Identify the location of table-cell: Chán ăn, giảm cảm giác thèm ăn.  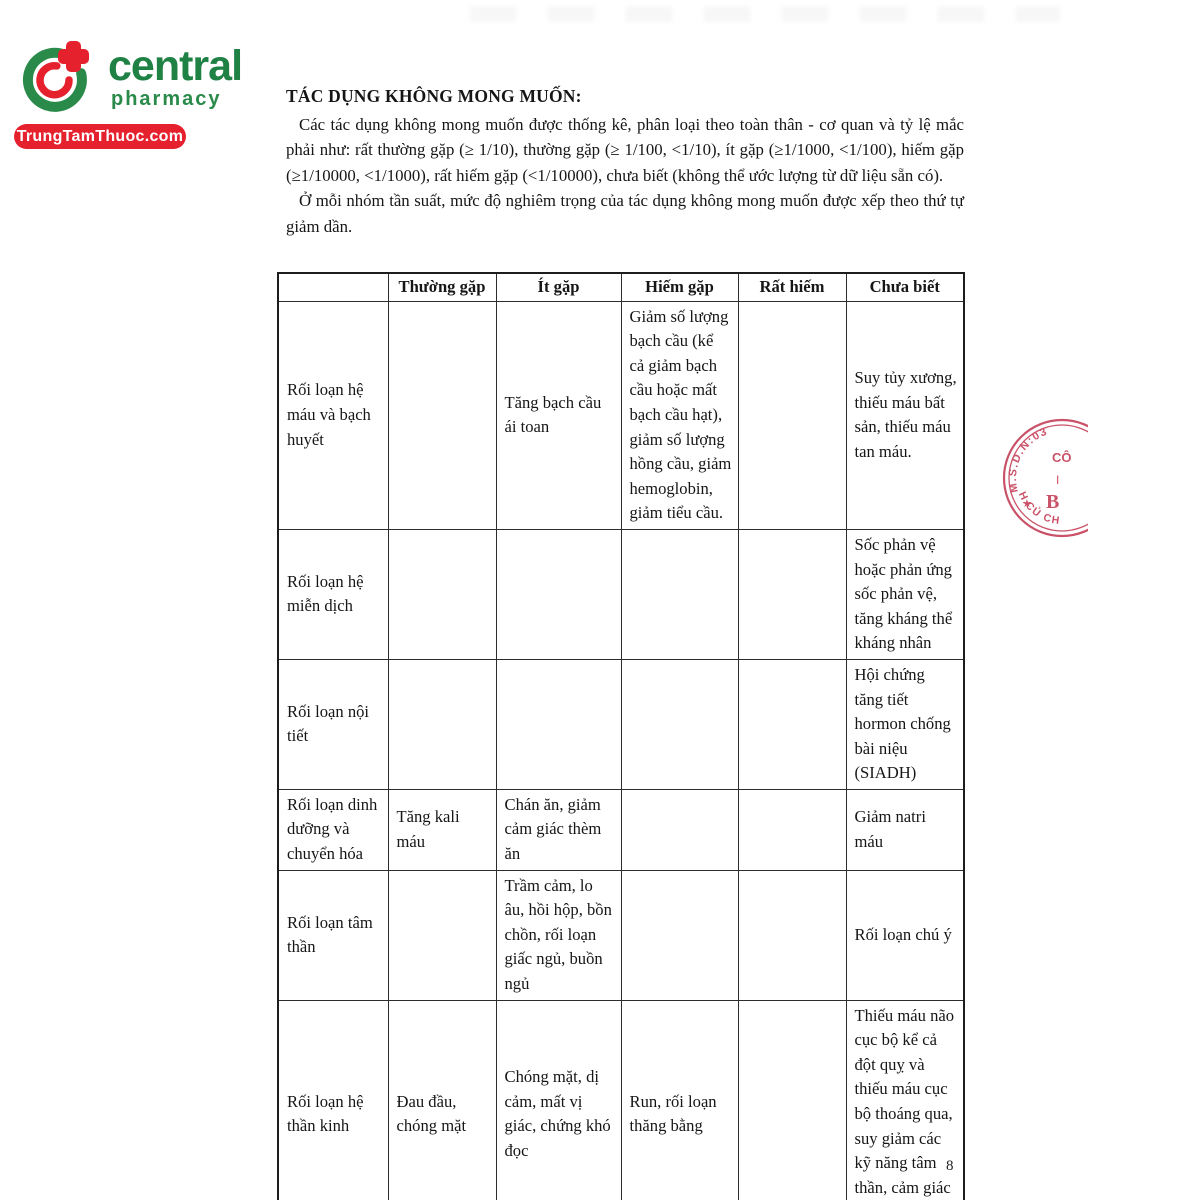
(558, 829).